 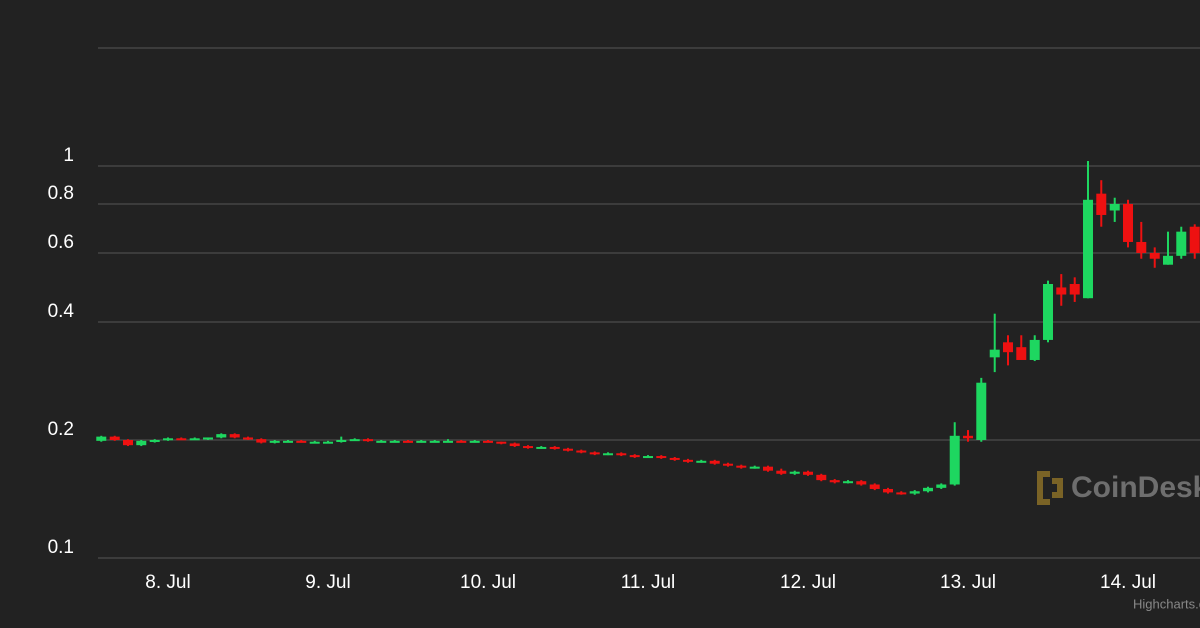 I want to click on y-tick-label: 1, so click(x=68, y=155).